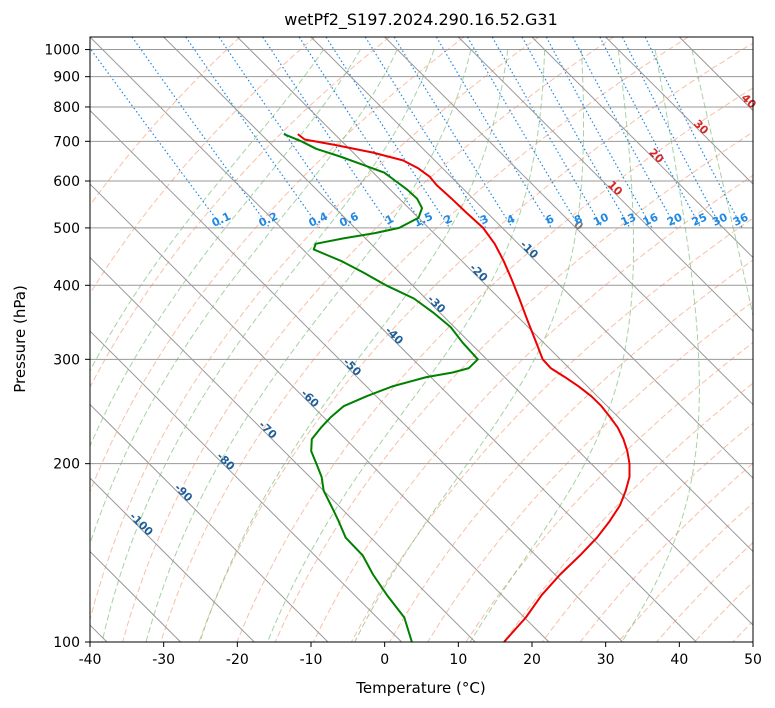  I want to click on x-tick-label: 0, so click(384, 660).